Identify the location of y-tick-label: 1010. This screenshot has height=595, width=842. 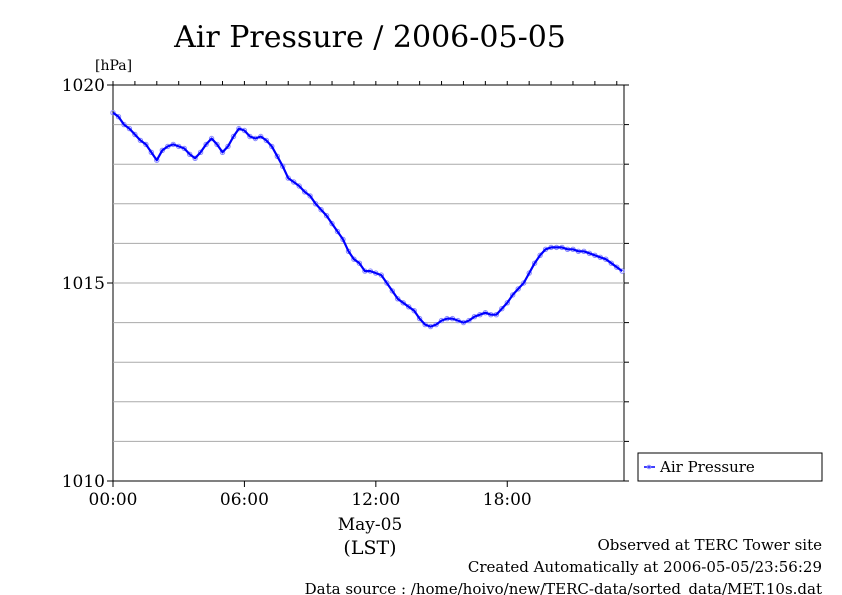
(83, 482).